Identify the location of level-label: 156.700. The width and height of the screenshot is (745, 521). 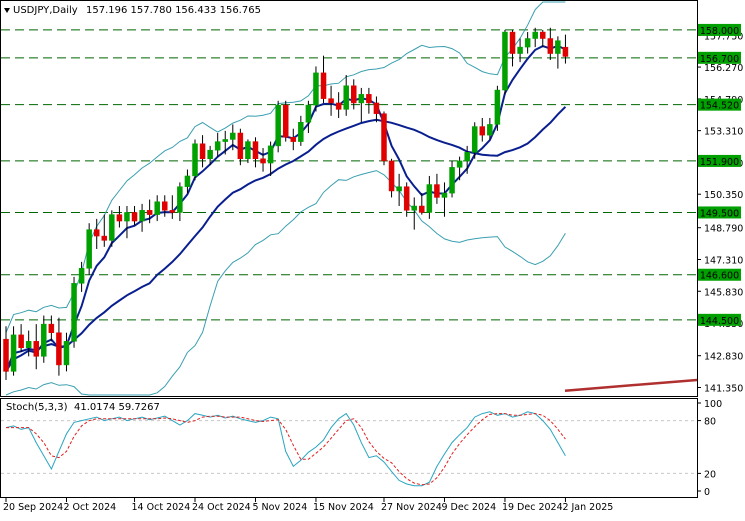
(719, 59).